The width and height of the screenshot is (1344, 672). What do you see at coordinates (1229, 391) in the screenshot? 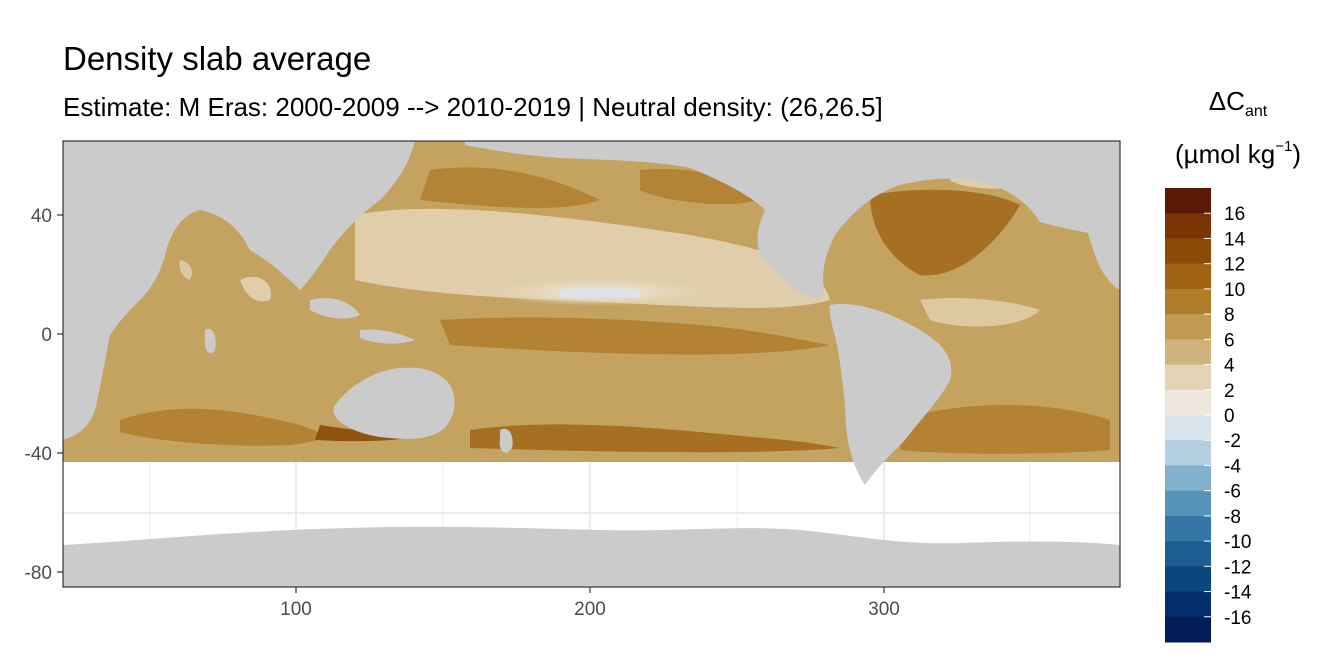
I see `legend-label: 2` at bounding box center [1229, 391].